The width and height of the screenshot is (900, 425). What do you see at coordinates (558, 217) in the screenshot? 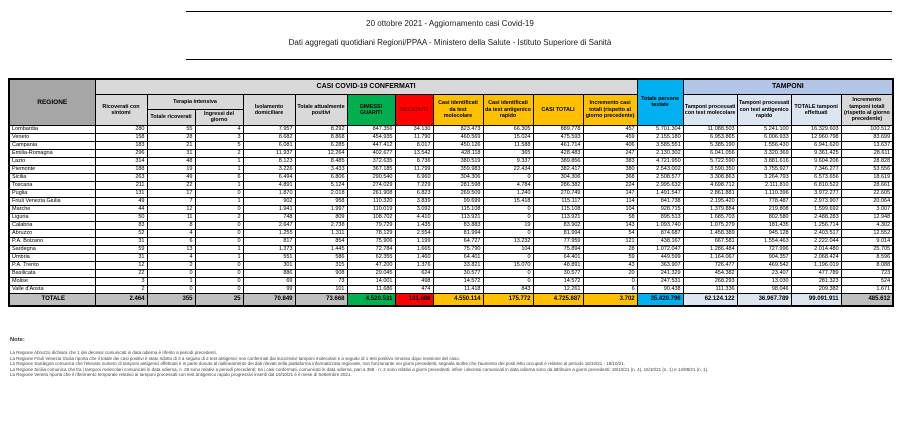
I see `value-cell: 113.921` at bounding box center [558, 217].